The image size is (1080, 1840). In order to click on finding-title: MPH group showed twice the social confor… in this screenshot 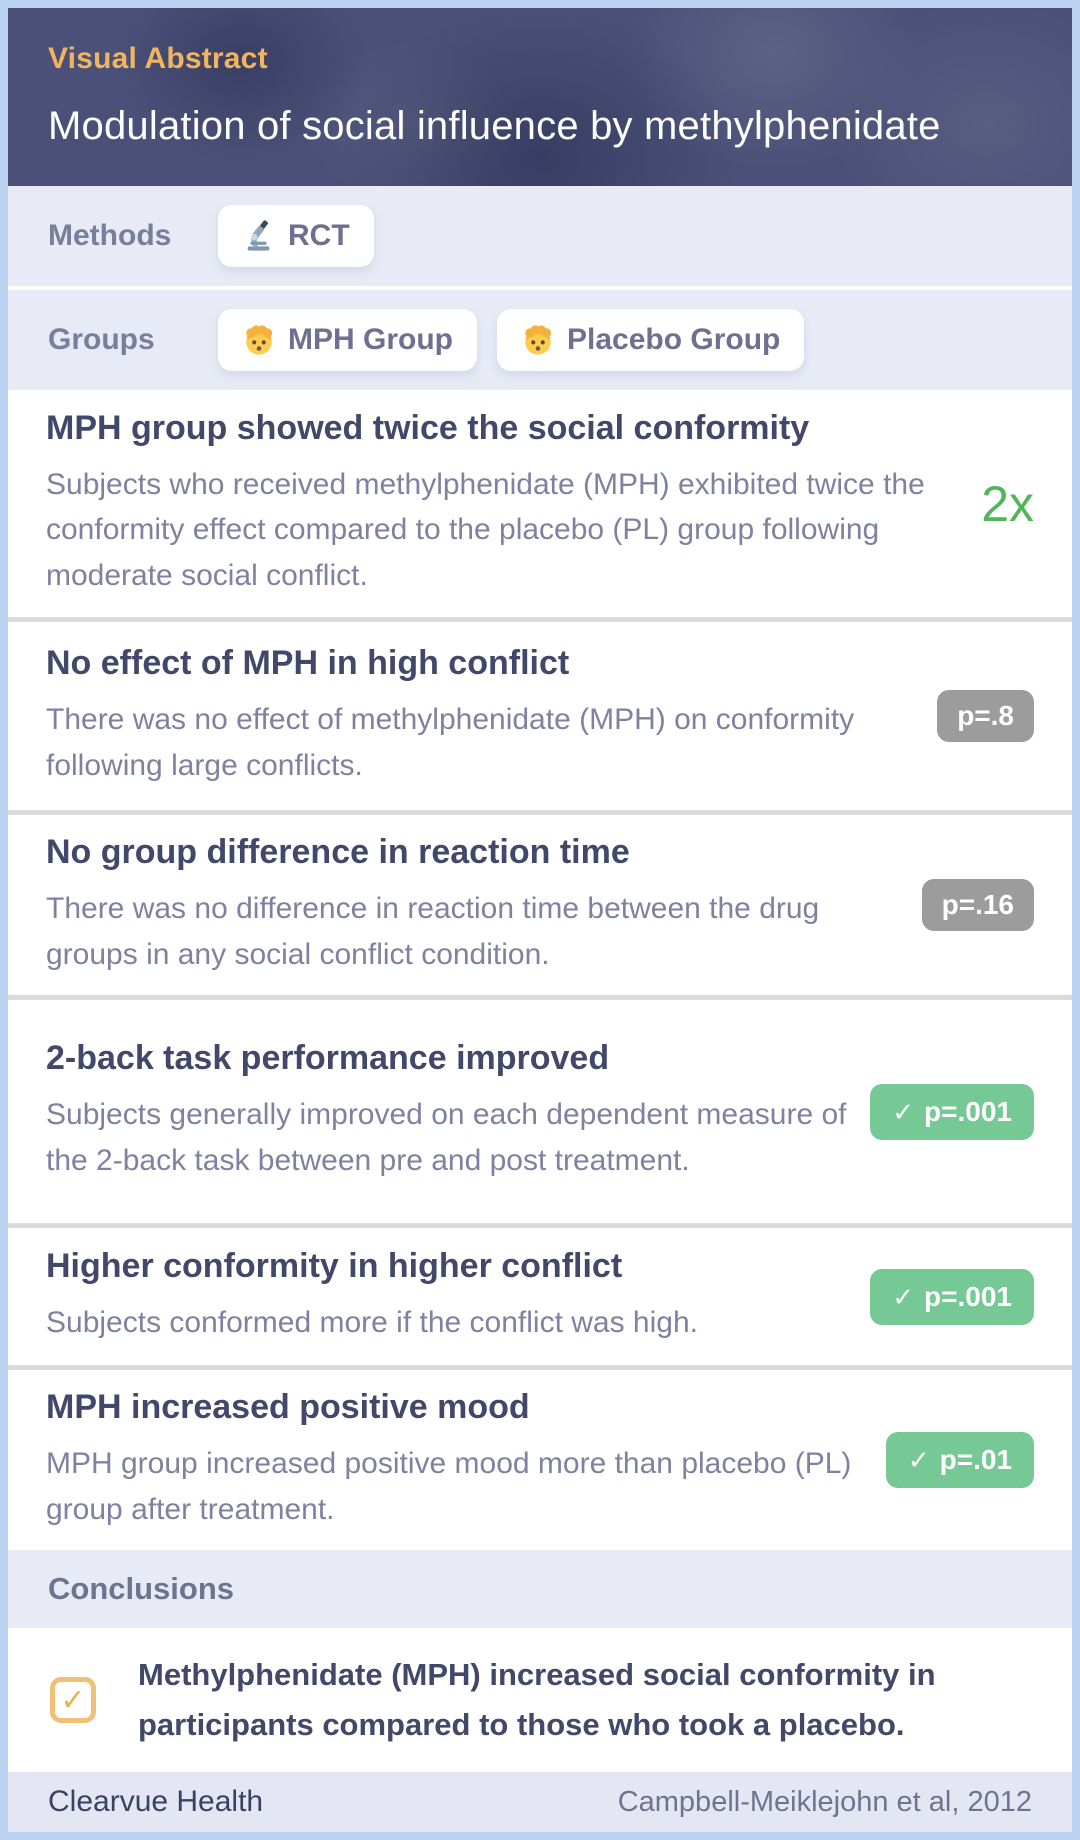, I will do `click(428, 427)`.